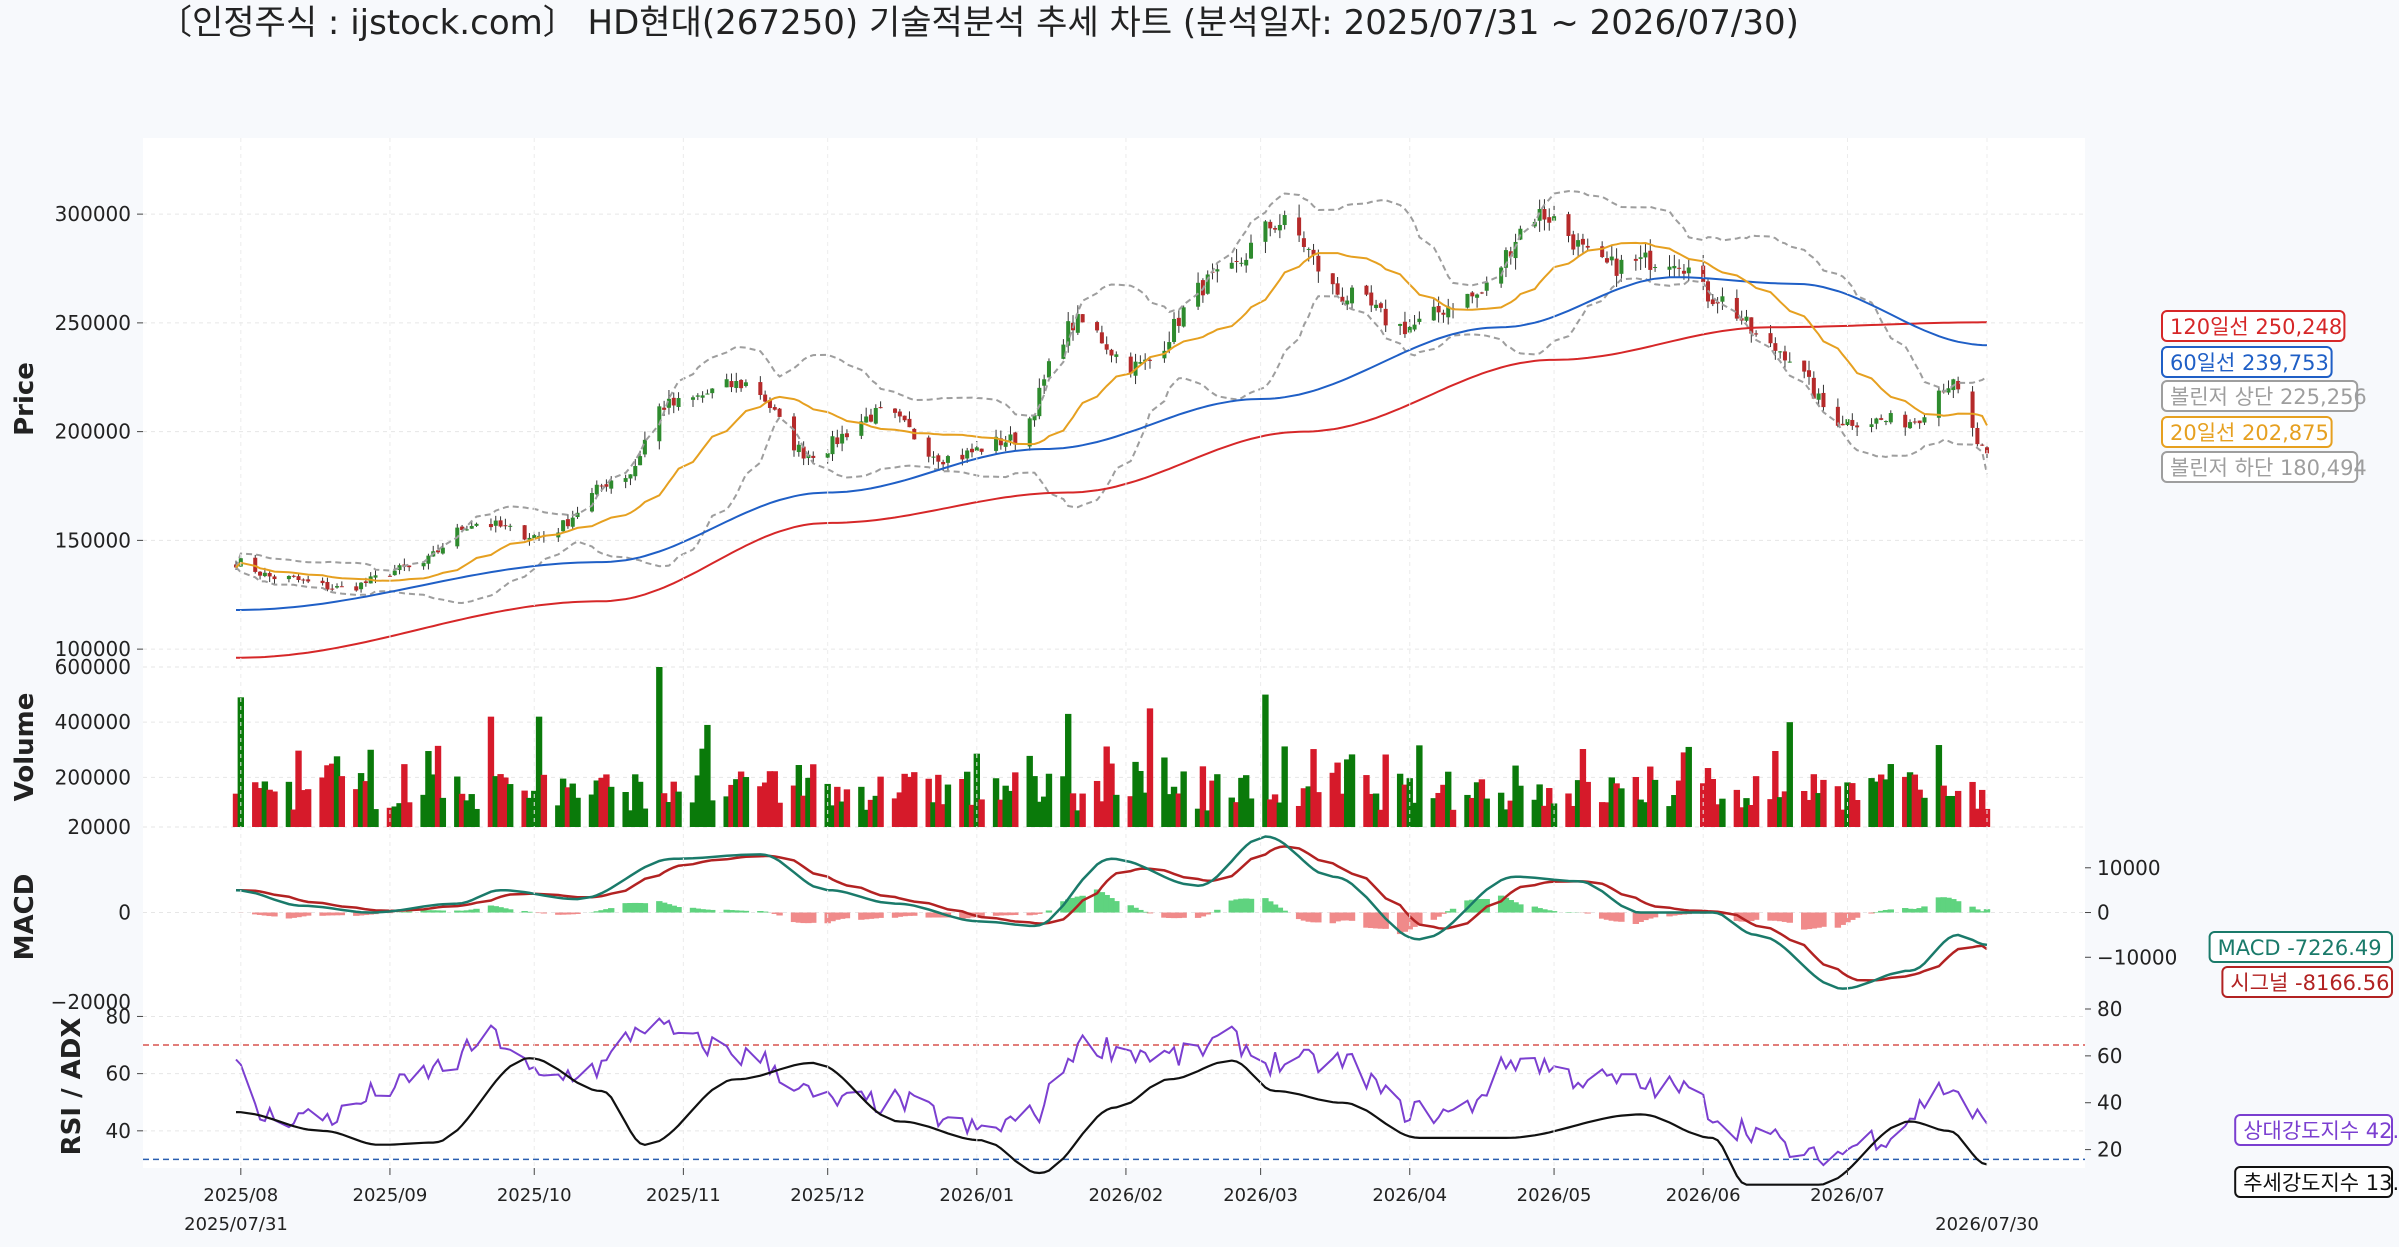 The image size is (2399, 1247). Describe the element at coordinates (1640, 813) in the screenshot. I see `volume-bar-2026/05/19` at that location.